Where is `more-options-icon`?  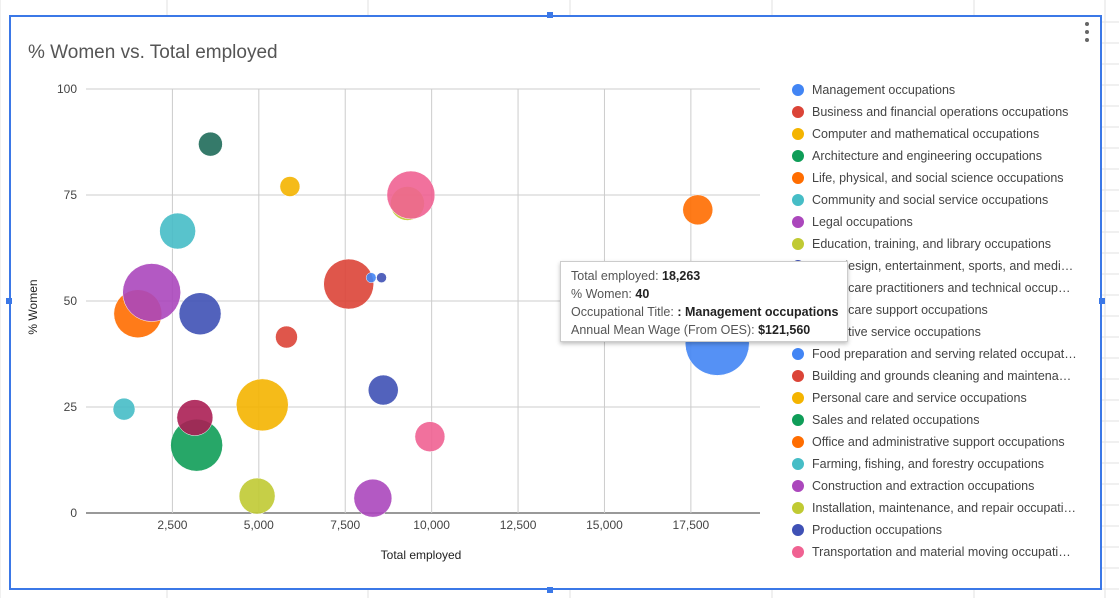 more-options-icon is located at coordinates (1087, 32).